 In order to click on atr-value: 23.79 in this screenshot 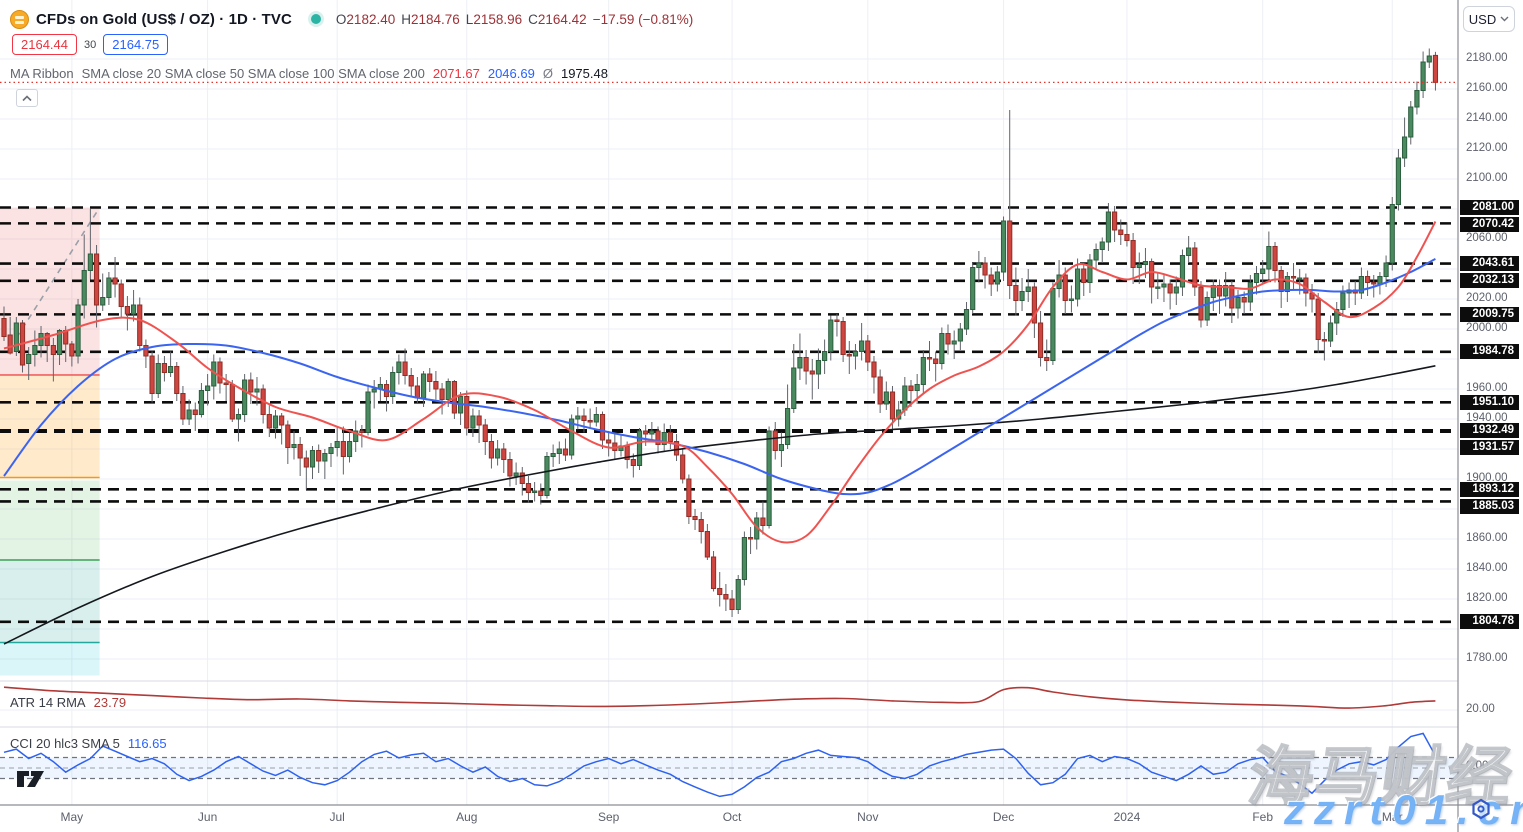, I will do `click(110, 702)`.